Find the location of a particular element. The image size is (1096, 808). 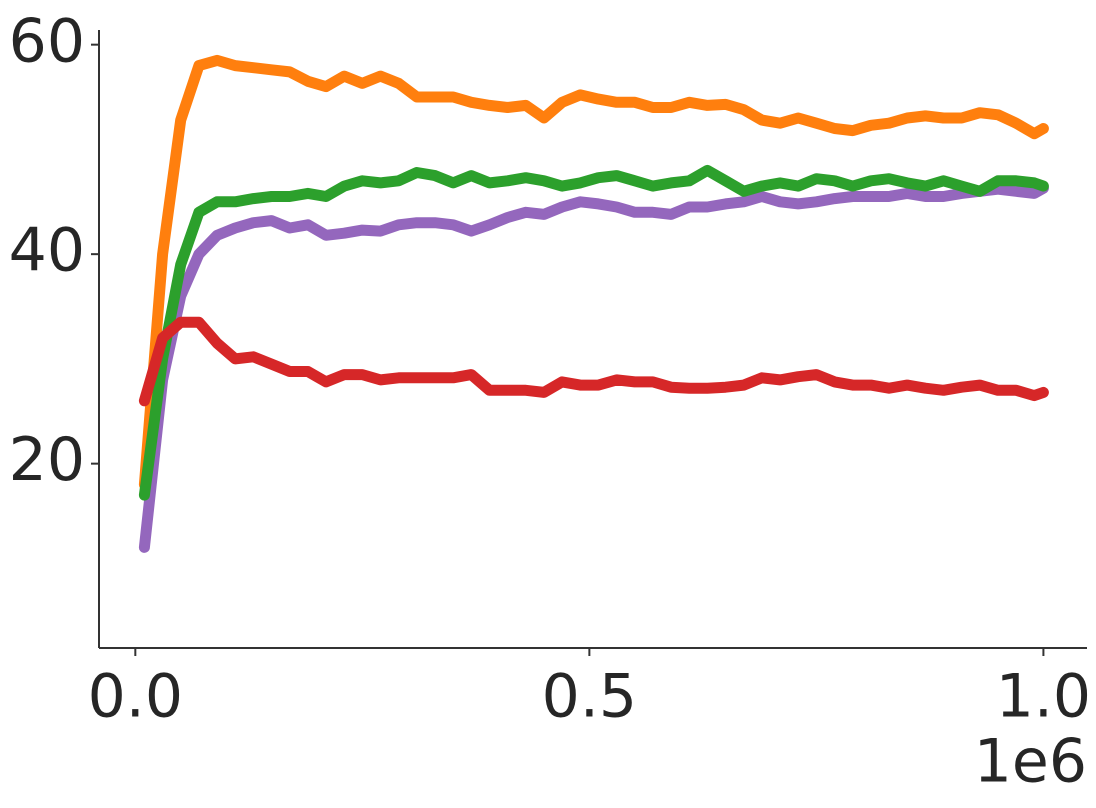

series-line is located at coordinates (593, 361).